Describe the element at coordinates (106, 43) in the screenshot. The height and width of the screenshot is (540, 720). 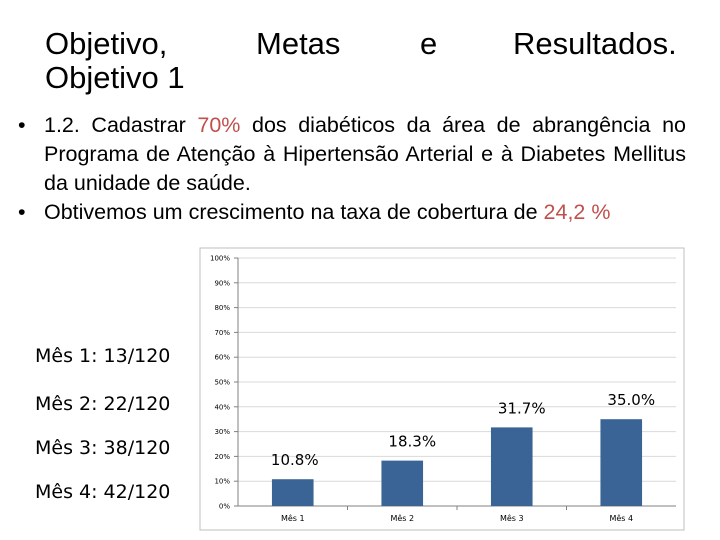
I see `title-word-1: Objetivo,` at that location.